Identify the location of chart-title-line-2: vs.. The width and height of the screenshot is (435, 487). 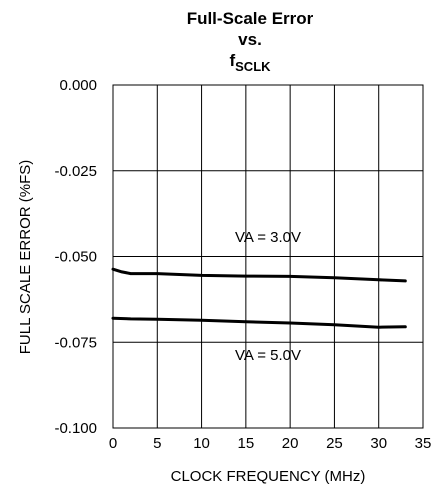
(250, 39).